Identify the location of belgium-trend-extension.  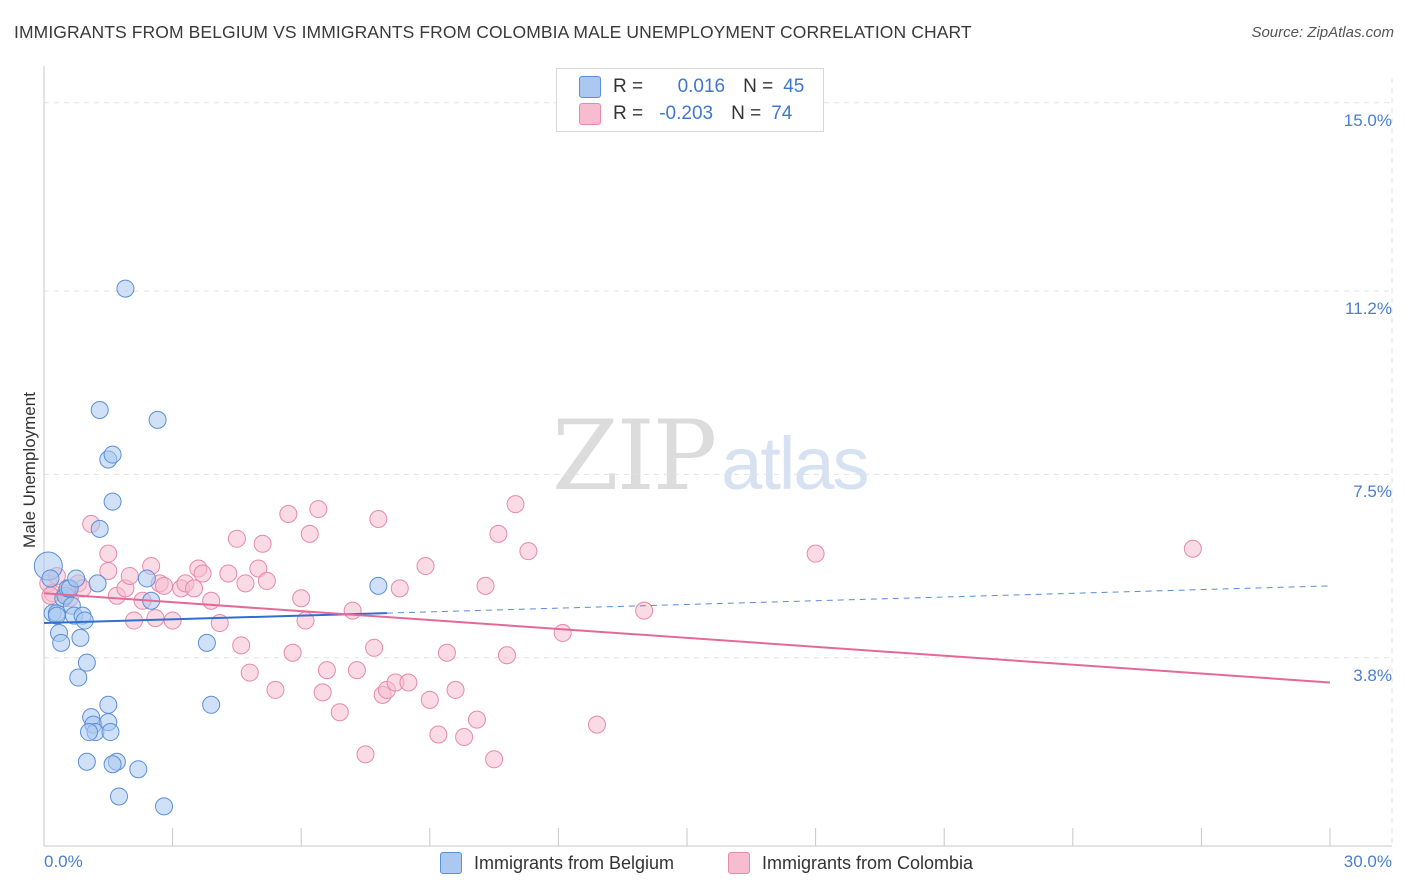
(858, 599).